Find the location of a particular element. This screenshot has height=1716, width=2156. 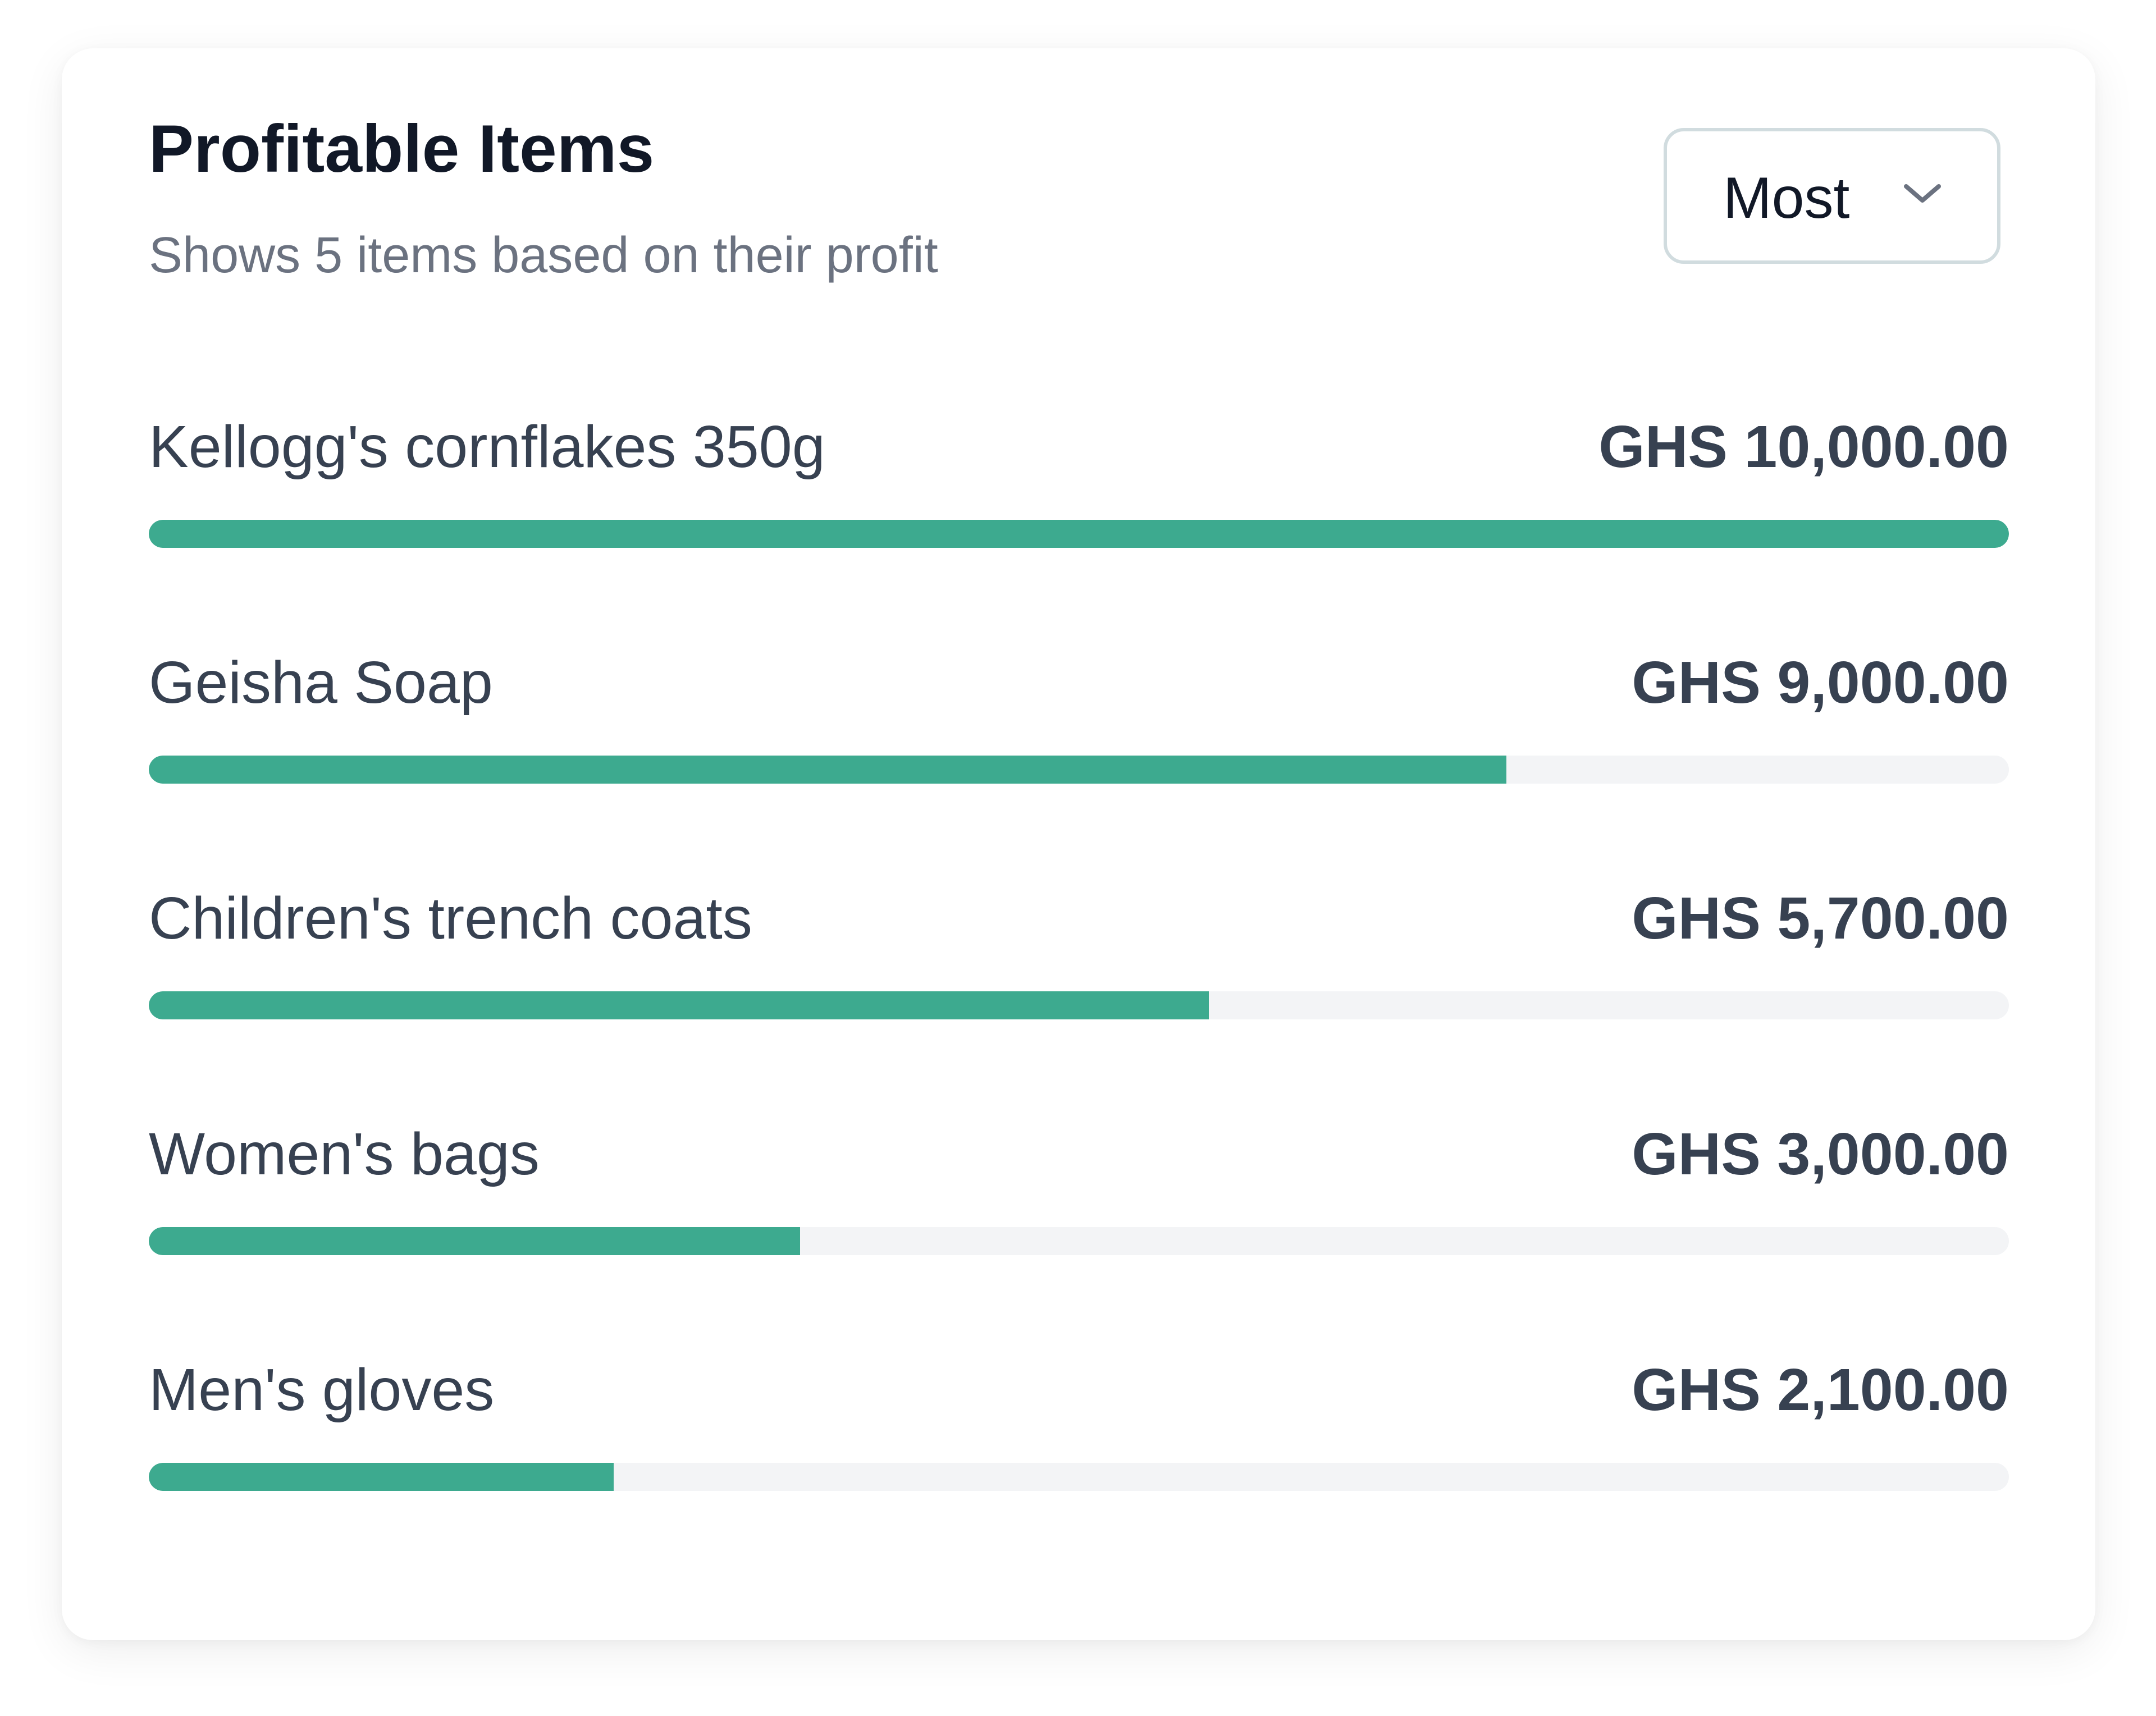

item-profit: GHS 5,700.00 is located at coordinates (1820, 918).